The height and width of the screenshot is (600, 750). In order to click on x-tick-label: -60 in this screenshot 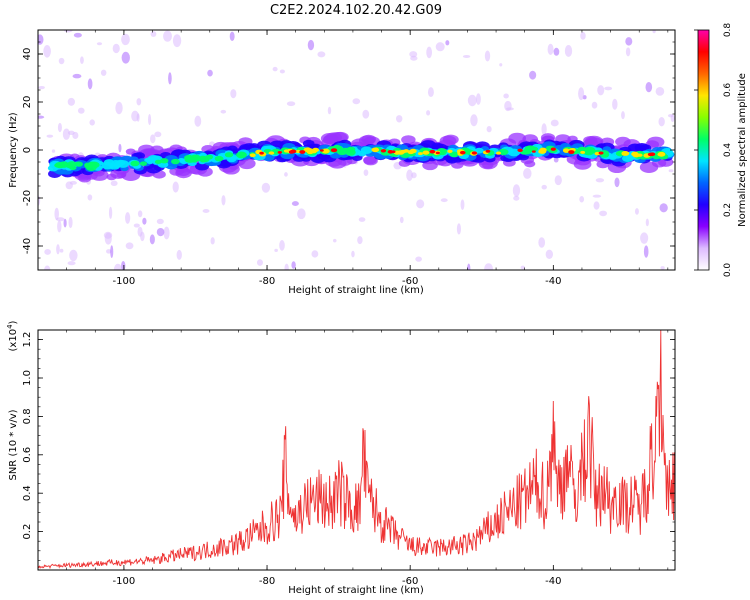, I will do `click(410, 581)`.